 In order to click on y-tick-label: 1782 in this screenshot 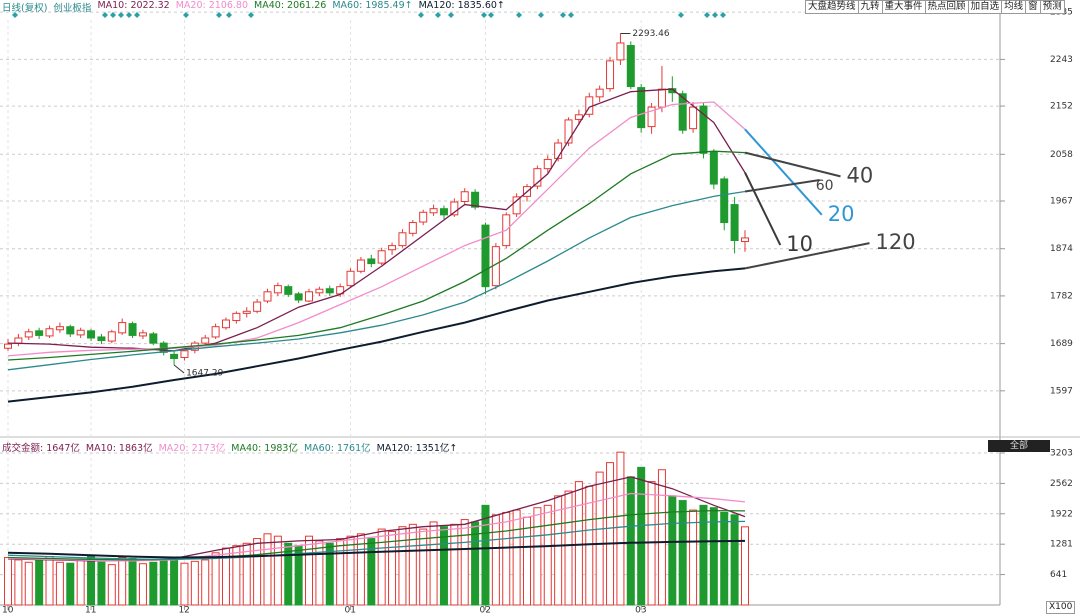, I will do `click(1061, 296)`.